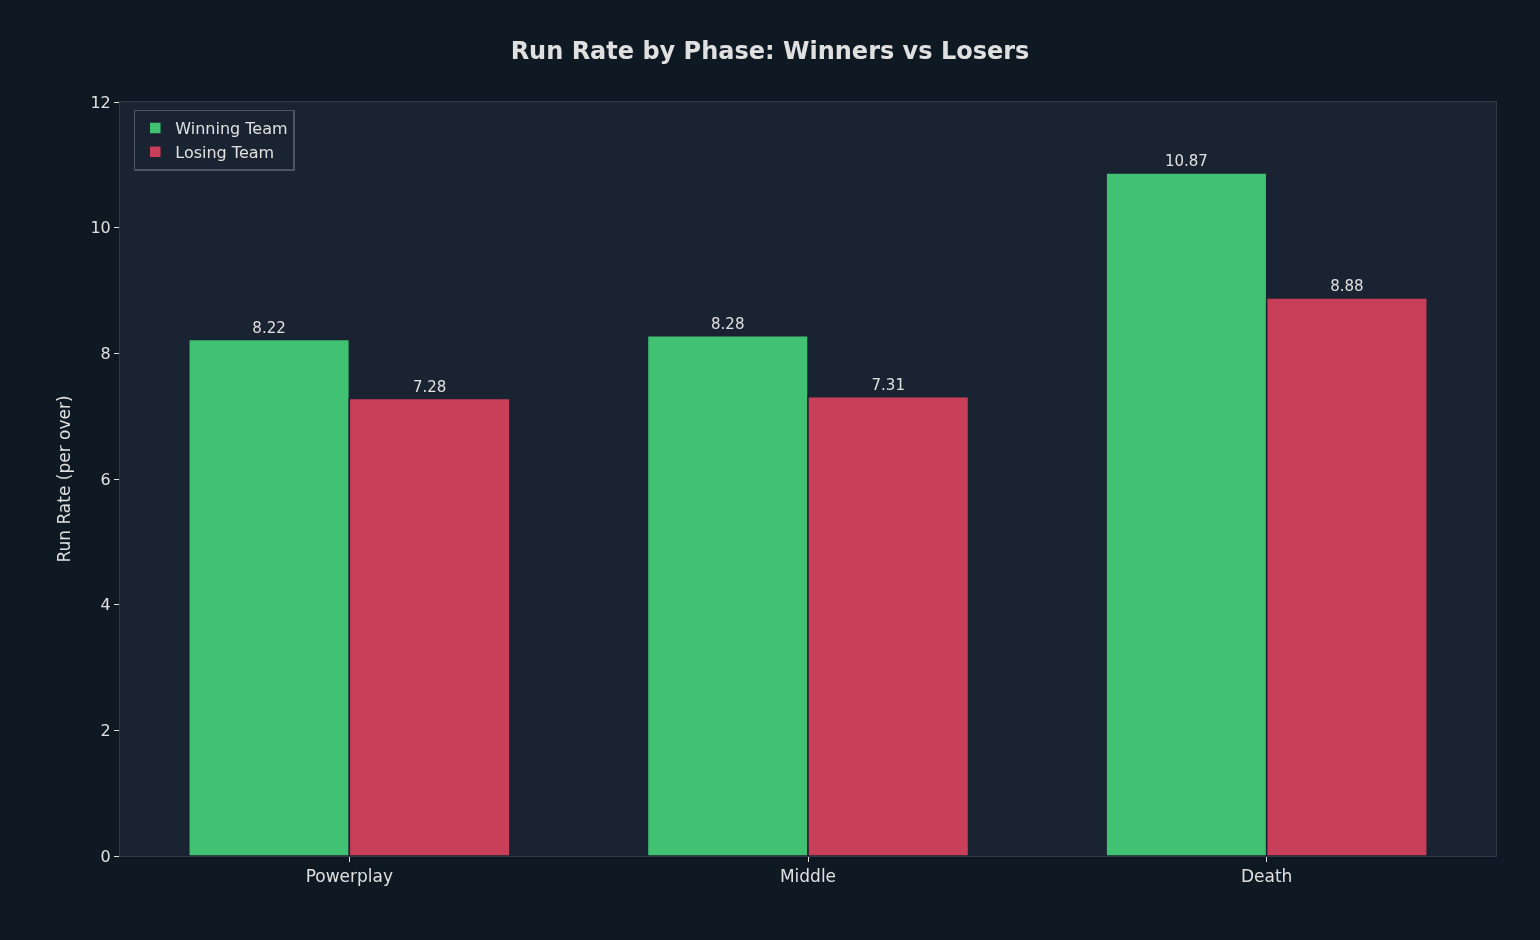 The height and width of the screenshot is (940, 1540). What do you see at coordinates (808, 876) in the screenshot?
I see `x-tick-label: Middle` at bounding box center [808, 876].